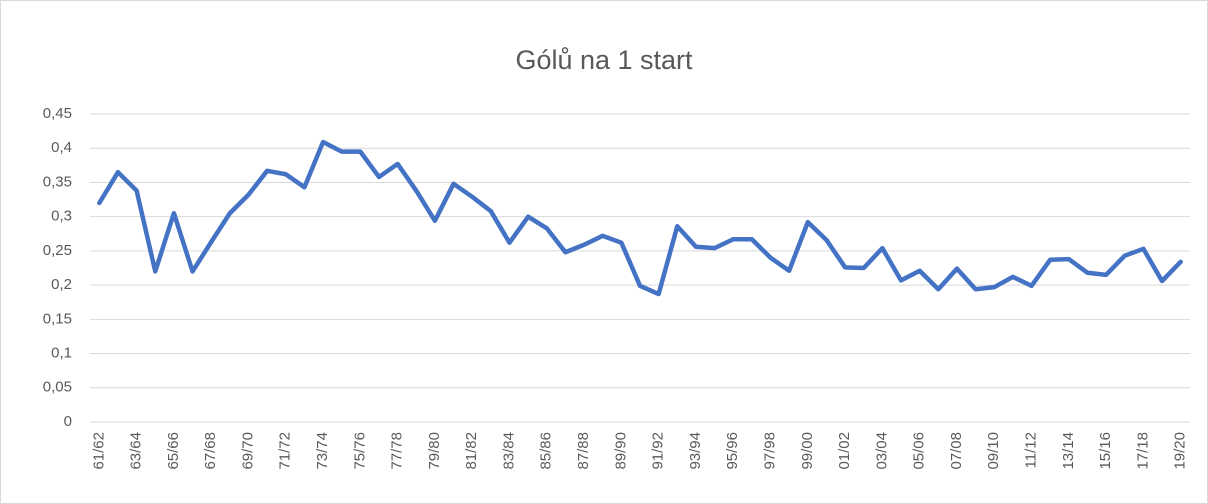  I want to click on y-tick-label: 0,4, so click(61, 147).